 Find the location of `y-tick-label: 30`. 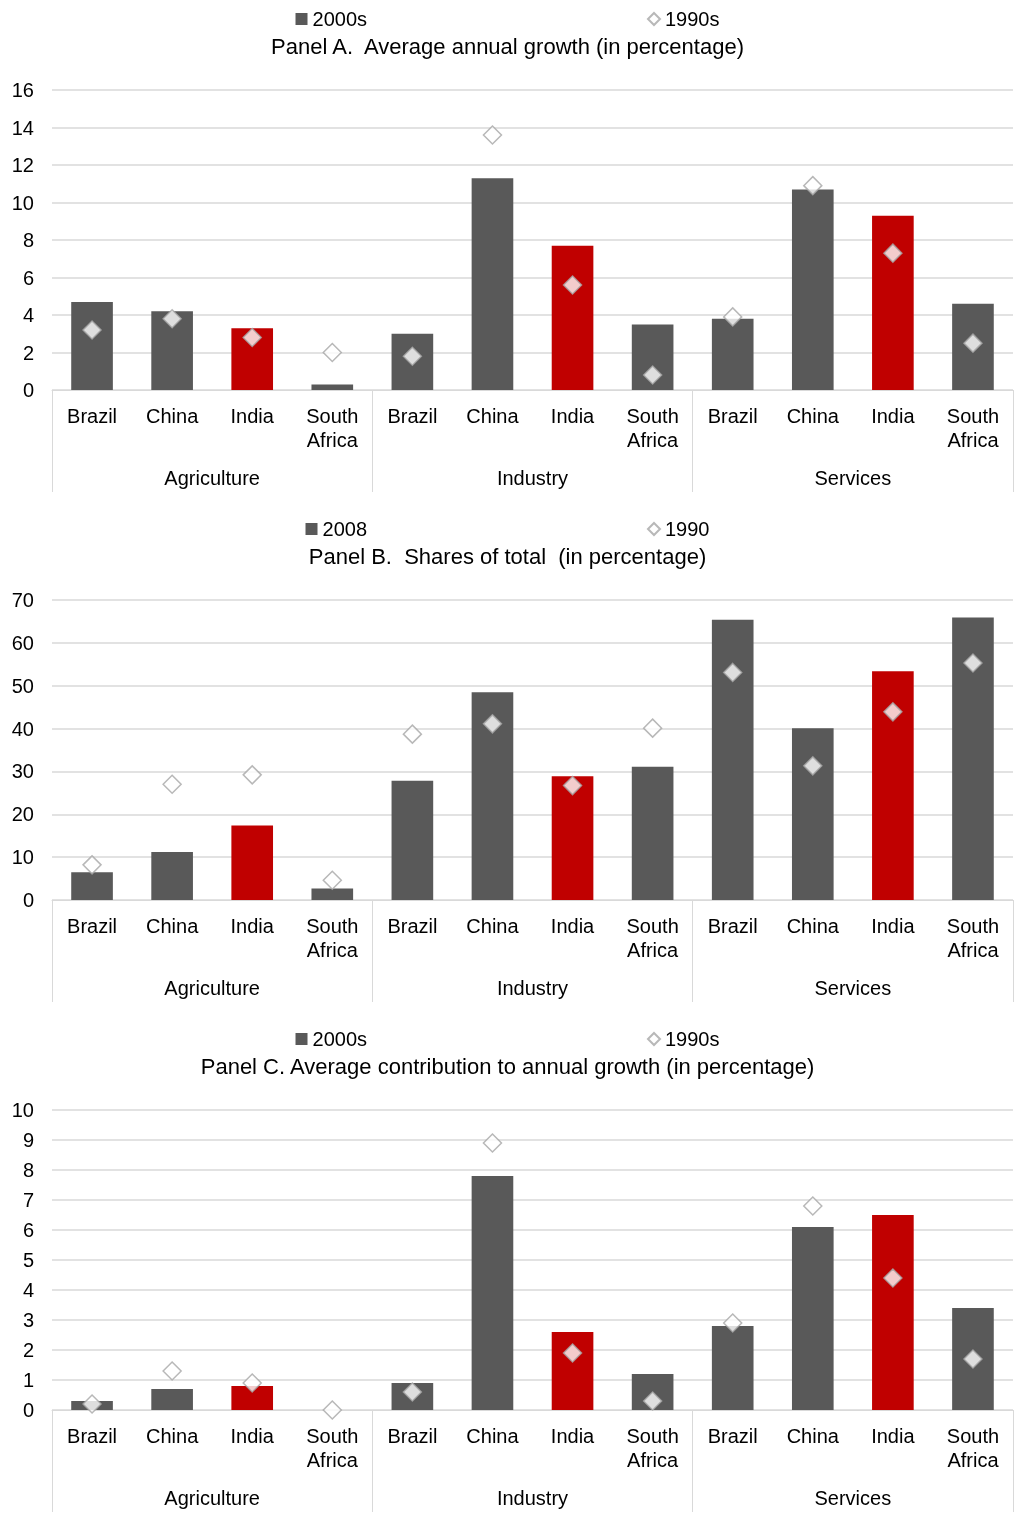

y-tick-label: 30 is located at coordinates (22, 771).